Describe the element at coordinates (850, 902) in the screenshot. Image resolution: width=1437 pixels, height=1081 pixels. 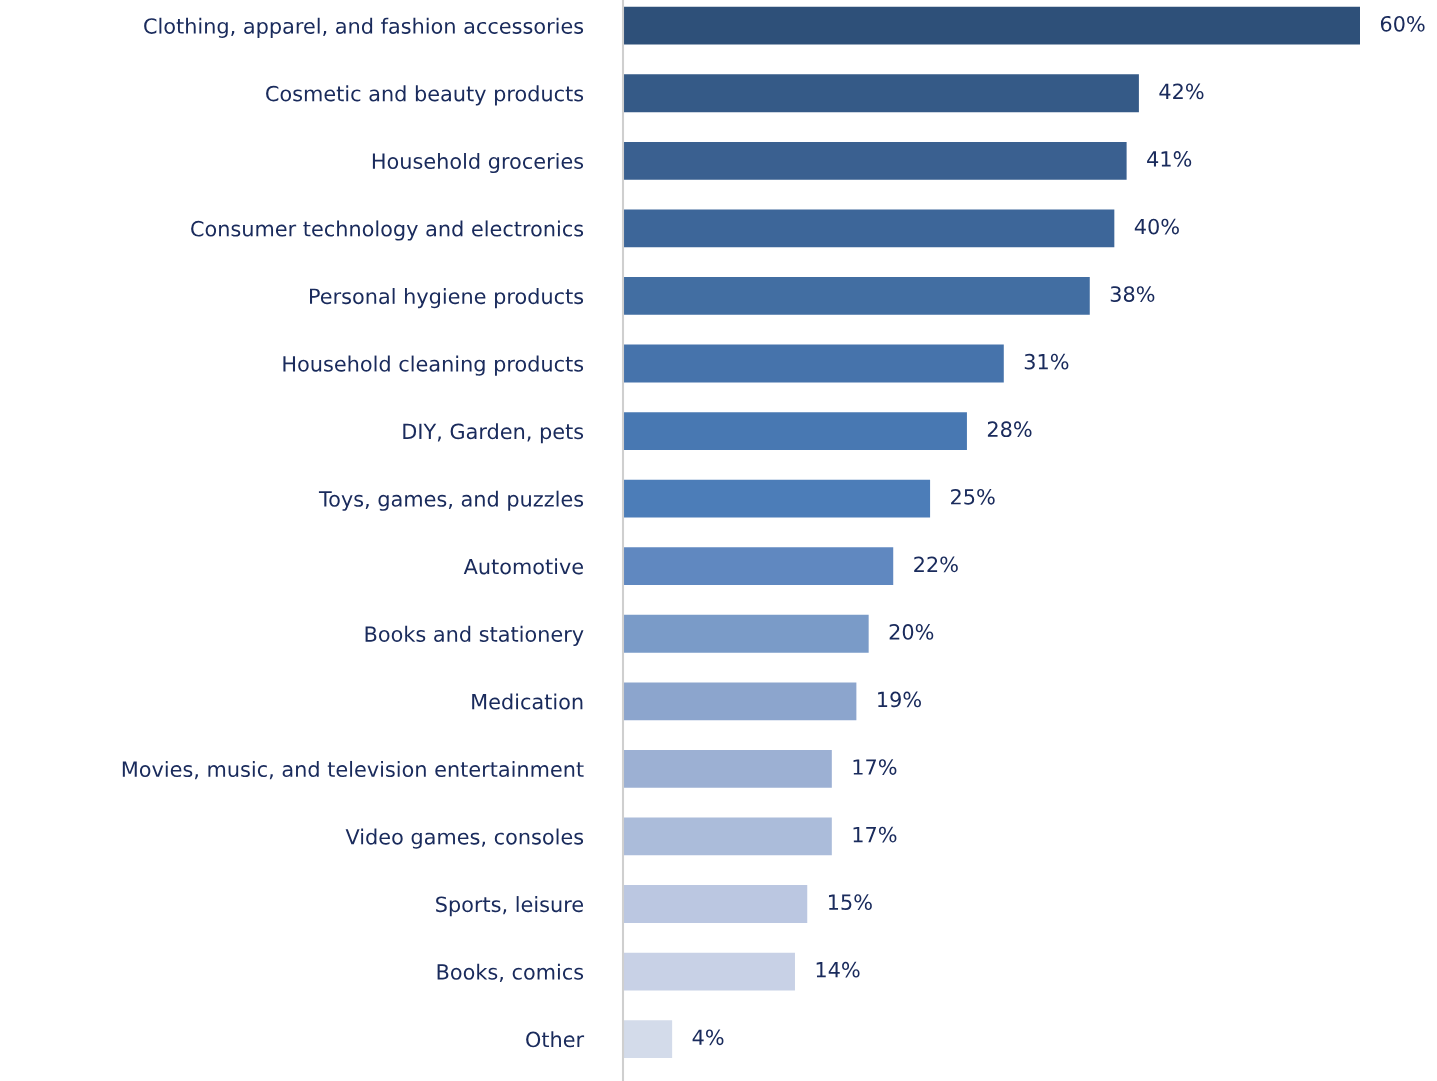
I see `data-label: 15%` at that location.